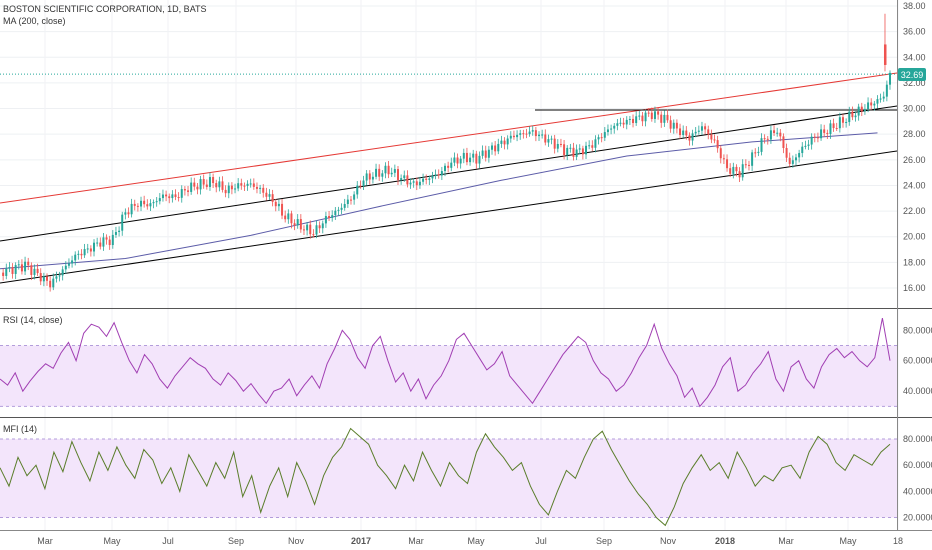  Describe the element at coordinates (914, 6) in the screenshot. I see `price-tick-label: 38.00` at that location.